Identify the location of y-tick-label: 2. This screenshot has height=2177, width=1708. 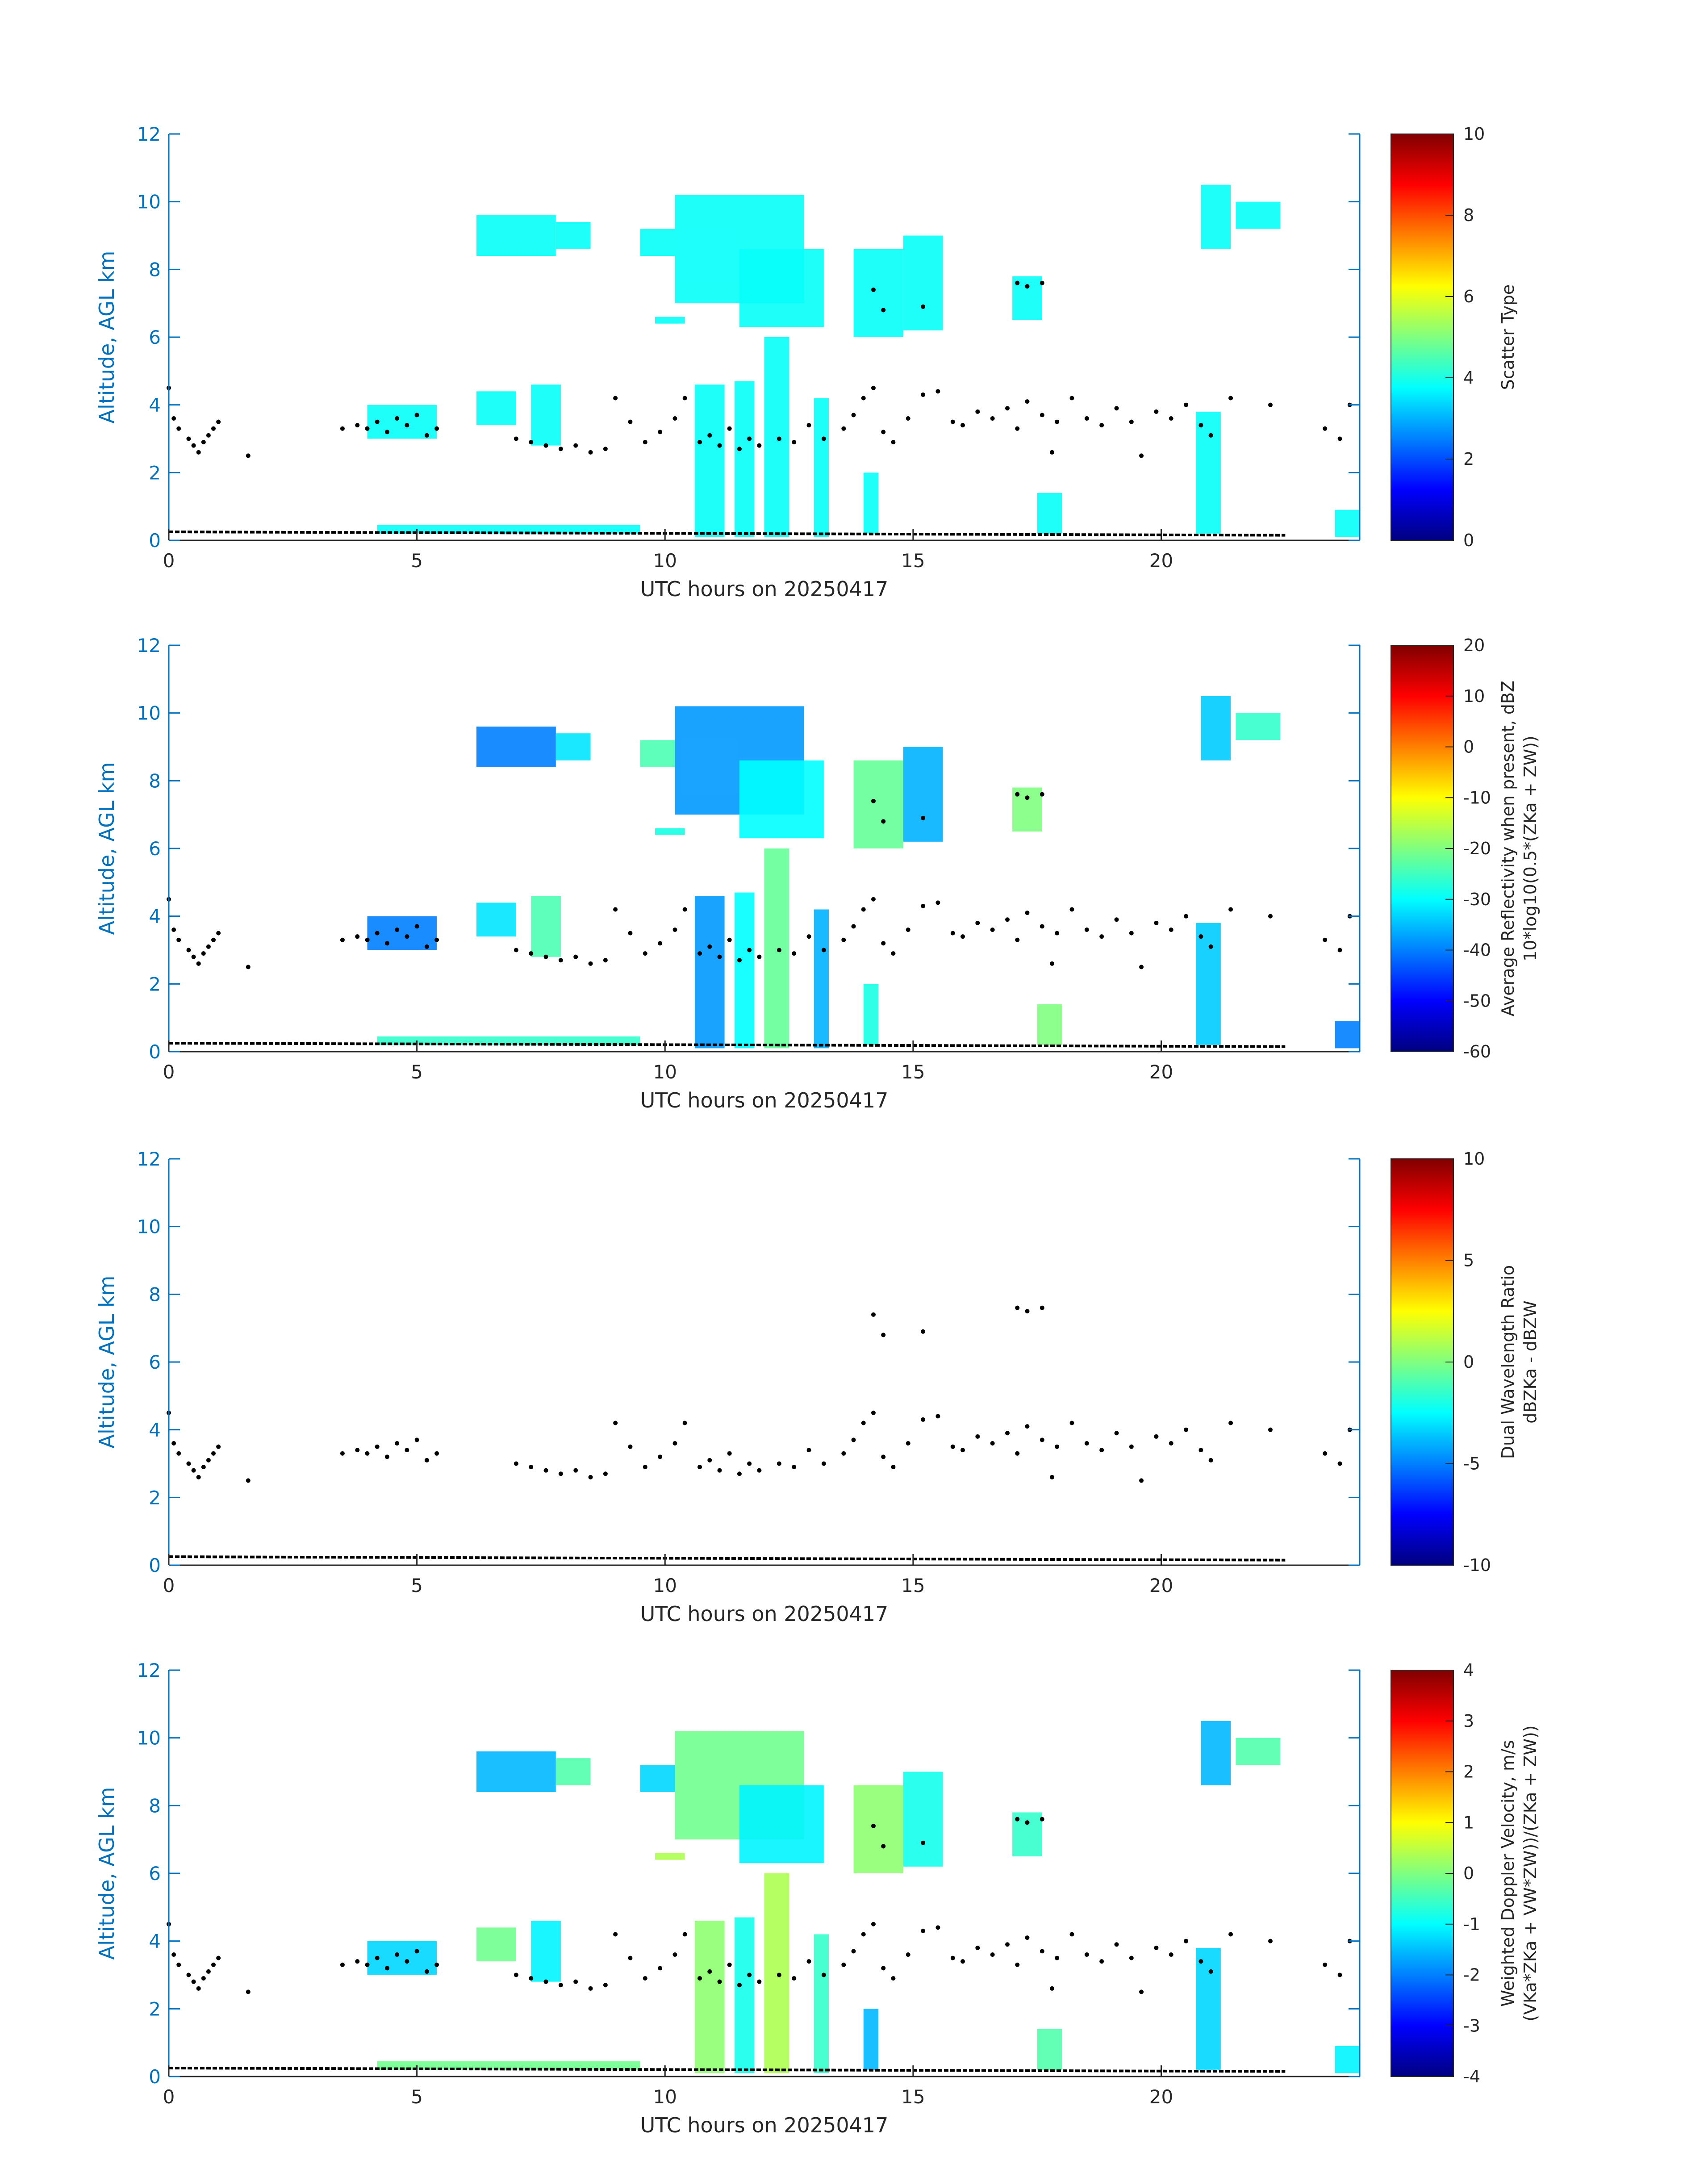
(155, 984).